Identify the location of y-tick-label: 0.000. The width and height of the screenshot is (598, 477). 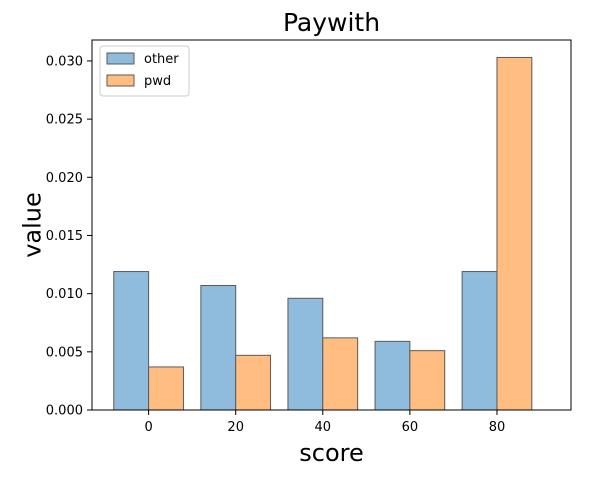
(64, 411).